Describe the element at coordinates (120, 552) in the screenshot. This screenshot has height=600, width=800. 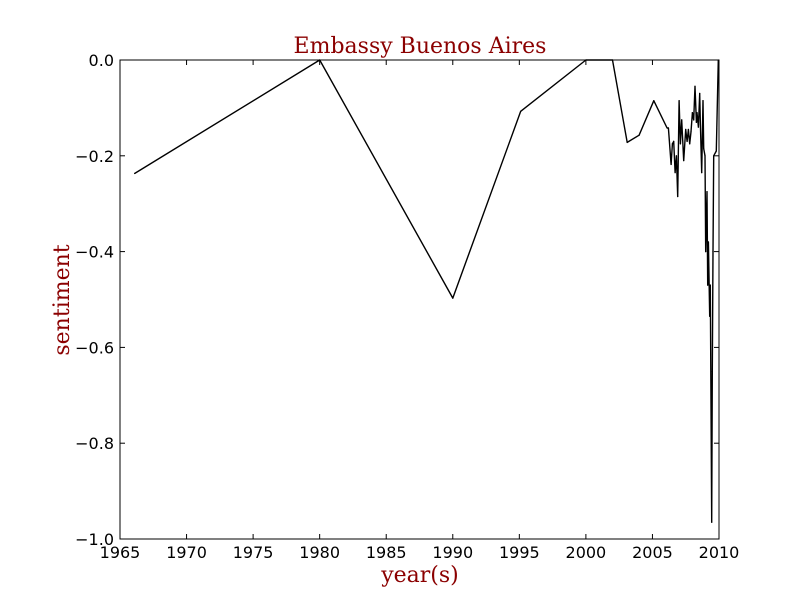
I see `x-tick-label: 1965` at that location.